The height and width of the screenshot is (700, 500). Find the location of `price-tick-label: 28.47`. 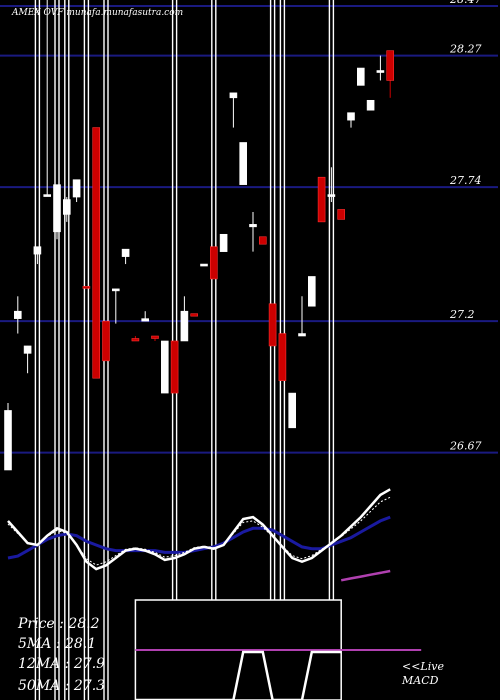

price-tick-label: 28.47 is located at coordinates (465, 3).